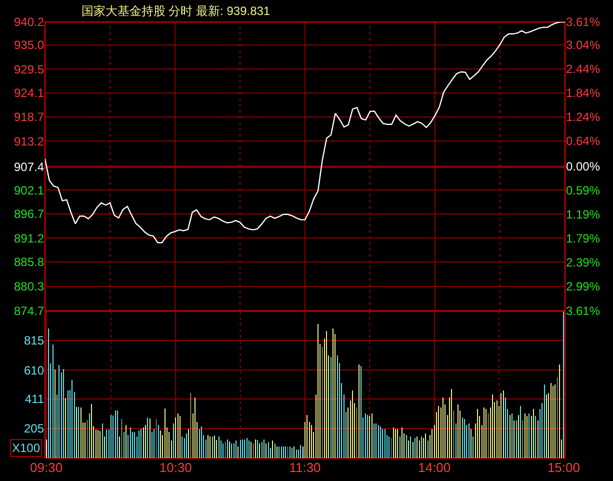 The image size is (613, 481). Describe the element at coordinates (26, 448) in the screenshot. I see `y-axis-title: X100` at that location.